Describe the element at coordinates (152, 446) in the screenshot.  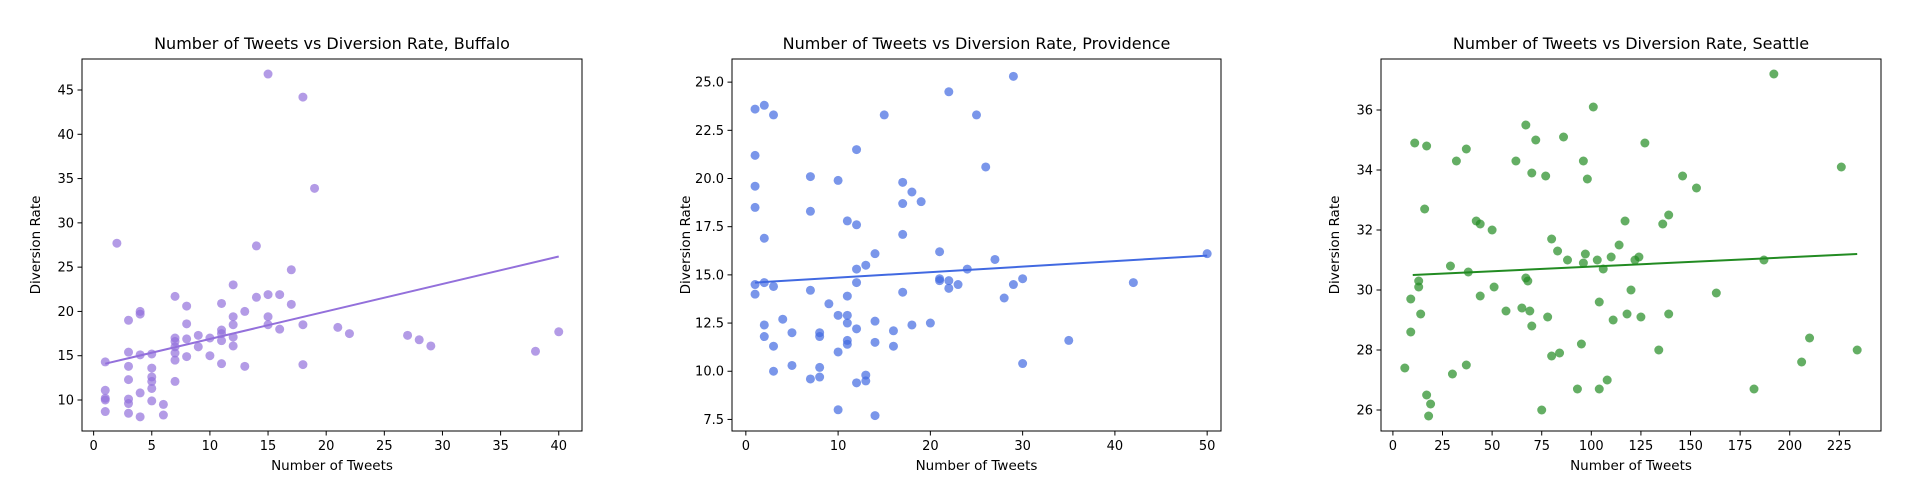
I see `x-tick-label: 5` at that location.